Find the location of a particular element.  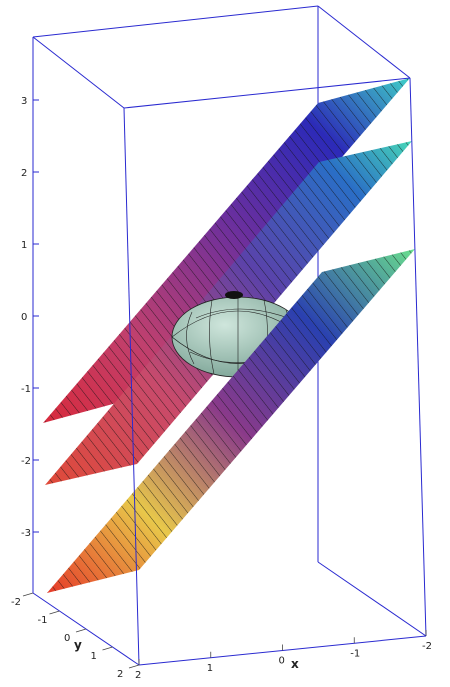

x-tick-label: 1 is located at coordinates (210, 668).